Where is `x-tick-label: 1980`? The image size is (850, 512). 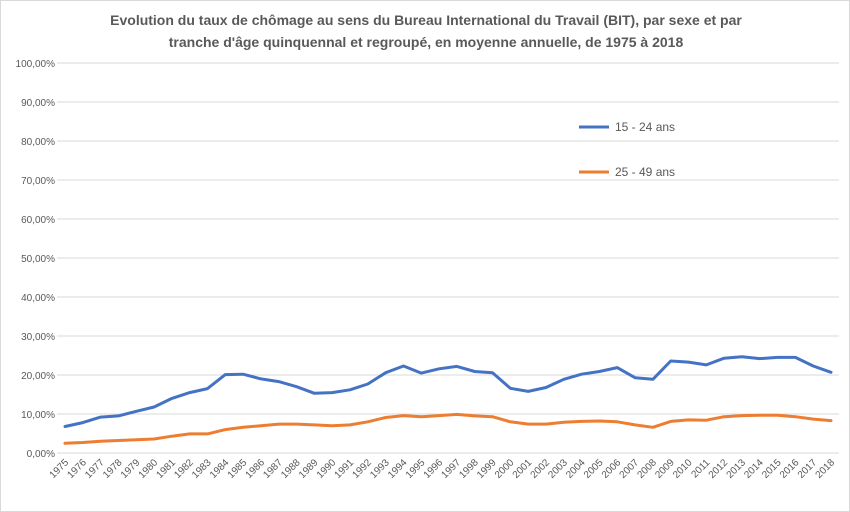 x-tick-label: 1980 is located at coordinates (149, 469).